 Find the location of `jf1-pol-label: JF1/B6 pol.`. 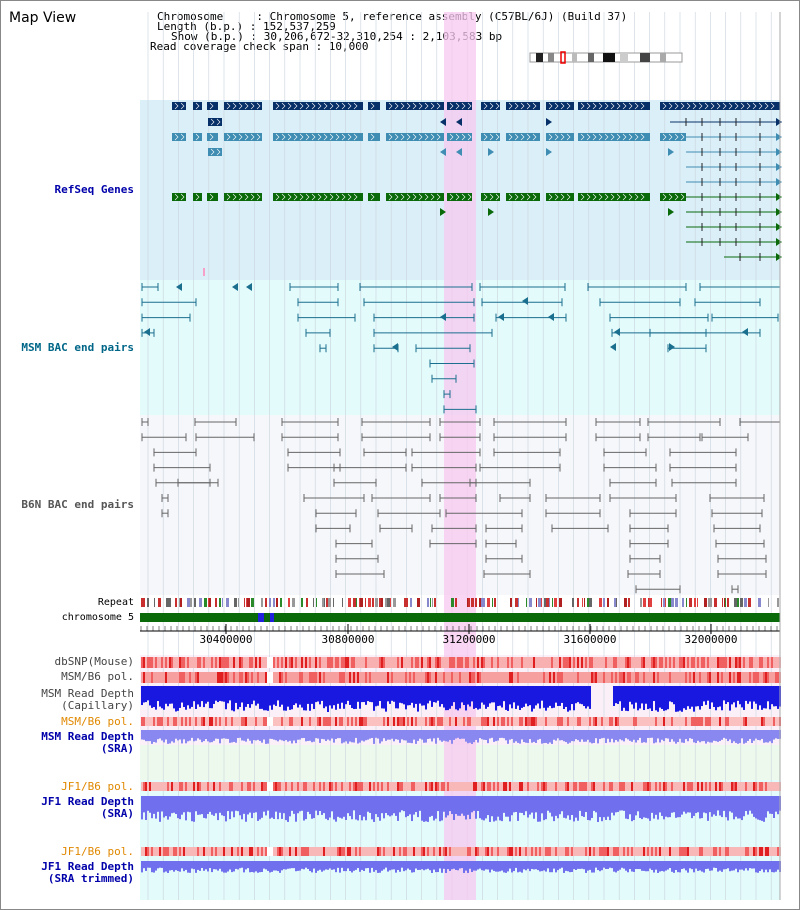

jf1-pol-label: JF1/B6 pol. is located at coordinates (97, 786).